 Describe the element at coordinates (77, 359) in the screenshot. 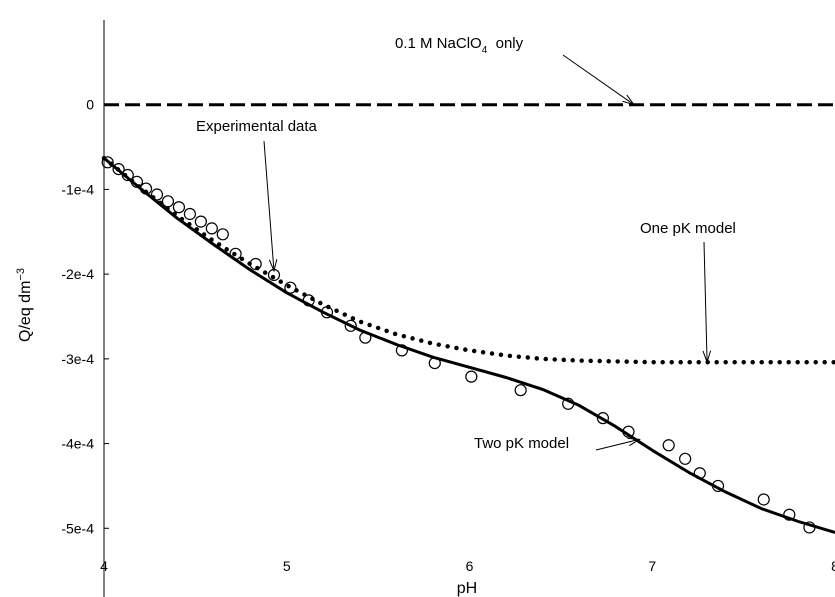

I see `y-tick-label: -3e-4` at that location.